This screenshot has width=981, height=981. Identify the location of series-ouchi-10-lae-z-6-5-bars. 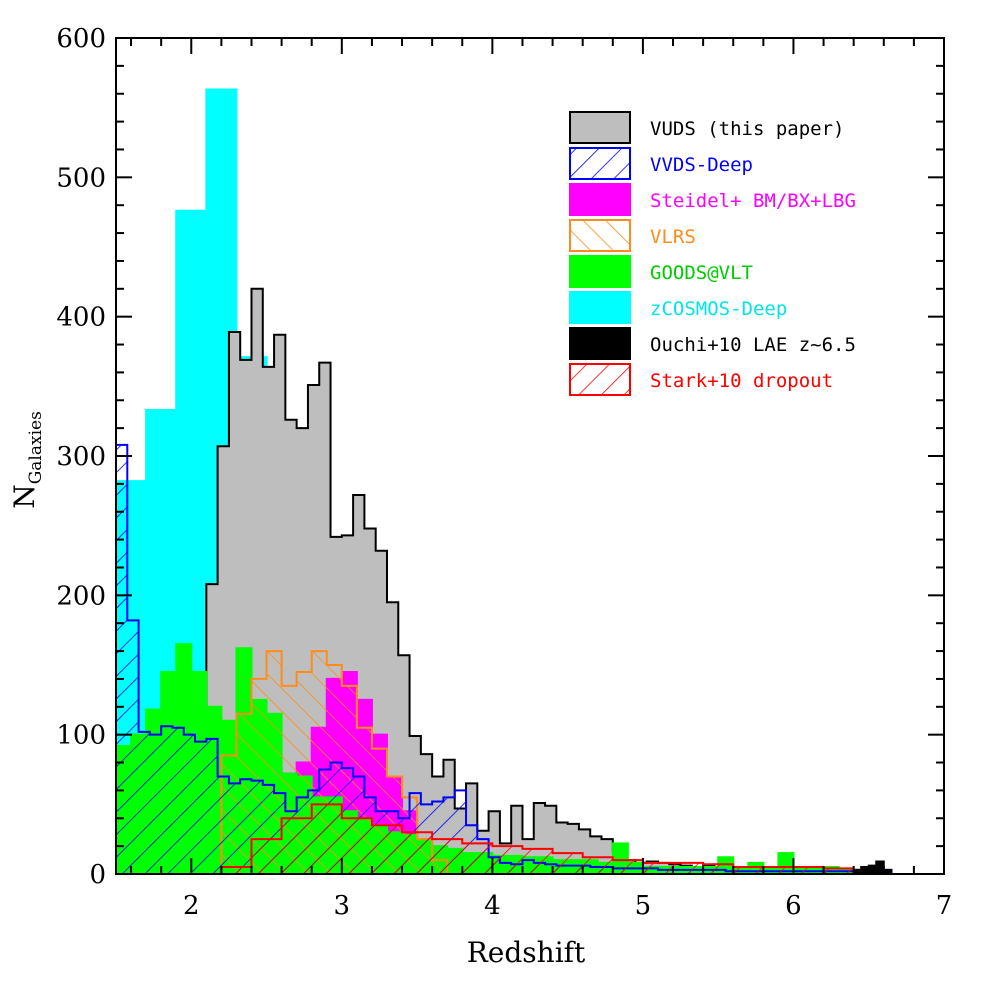
(872, 867).